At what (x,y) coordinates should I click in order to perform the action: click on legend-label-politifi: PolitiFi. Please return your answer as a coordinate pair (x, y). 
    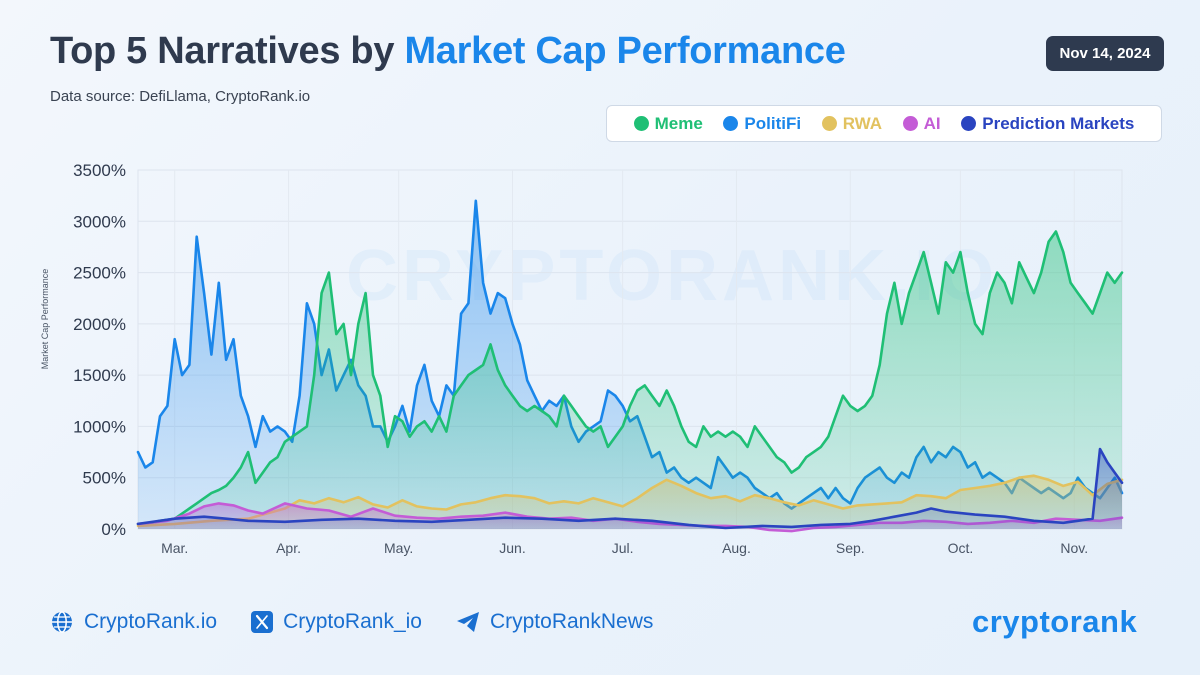
    Looking at the image, I should click on (773, 123).